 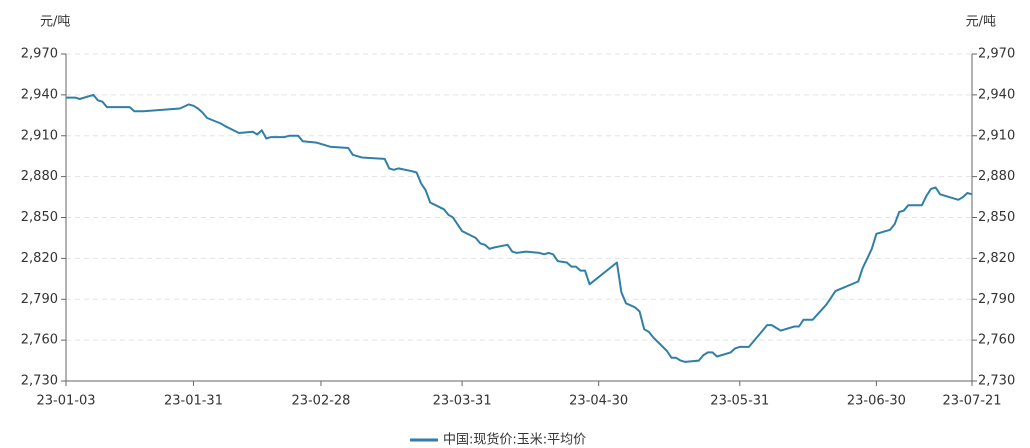 I want to click on y-tick-label: 2,820, so click(x=39, y=258).